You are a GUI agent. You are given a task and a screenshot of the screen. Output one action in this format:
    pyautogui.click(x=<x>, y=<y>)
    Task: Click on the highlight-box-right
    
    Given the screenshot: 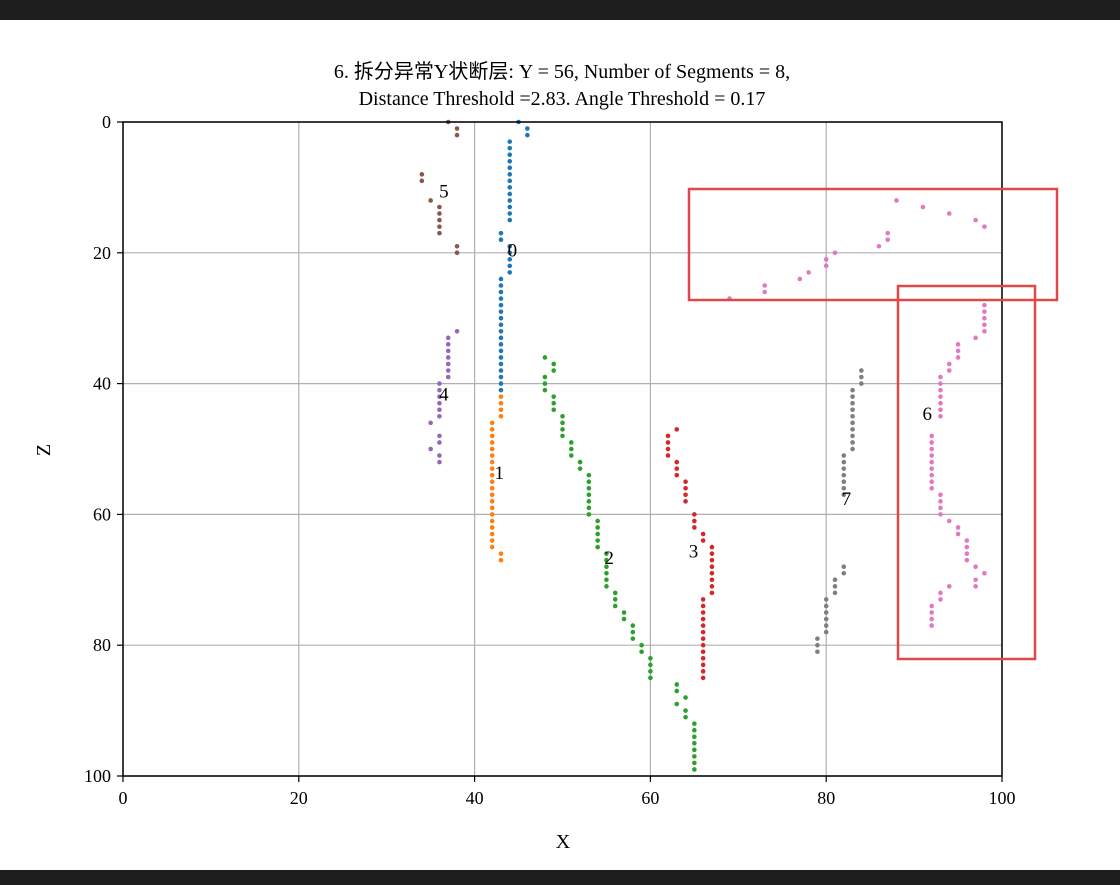 What is the action you would take?
    pyautogui.click(x=966, y=472)
    